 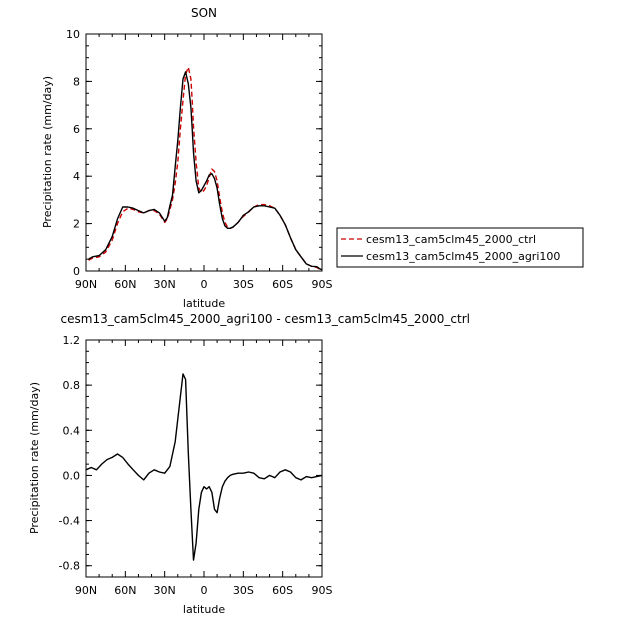 What do you see at coordinates (72, 340) in the screenshot?
I see `bottom-y-tick-label: 1.2` at bounding box center [72, 340].